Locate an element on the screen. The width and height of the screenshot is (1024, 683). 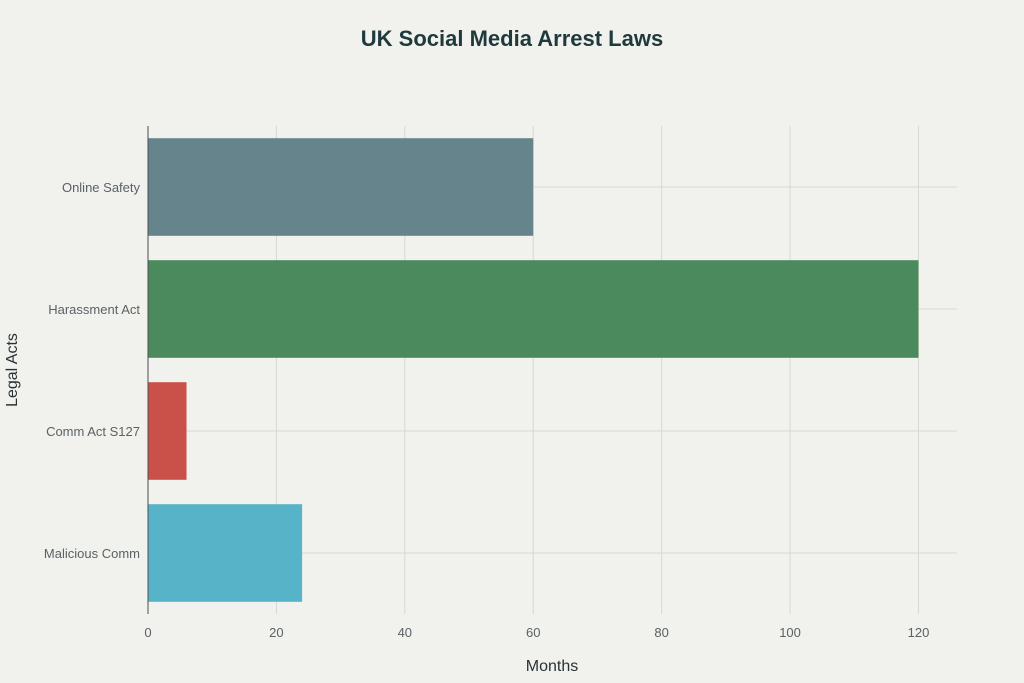
x-tick-label: 80 is located at coordinates (661, 632).